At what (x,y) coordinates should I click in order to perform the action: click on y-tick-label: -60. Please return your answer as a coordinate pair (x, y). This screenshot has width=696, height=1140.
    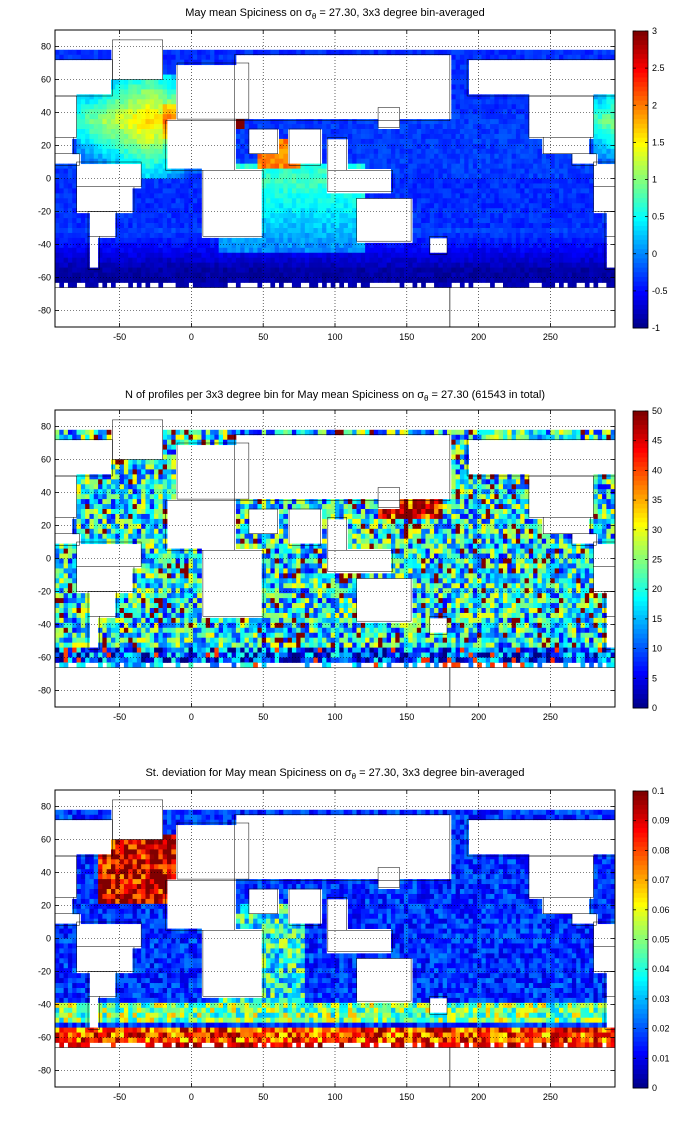
    Looking at the image, I should click on (44, 278).